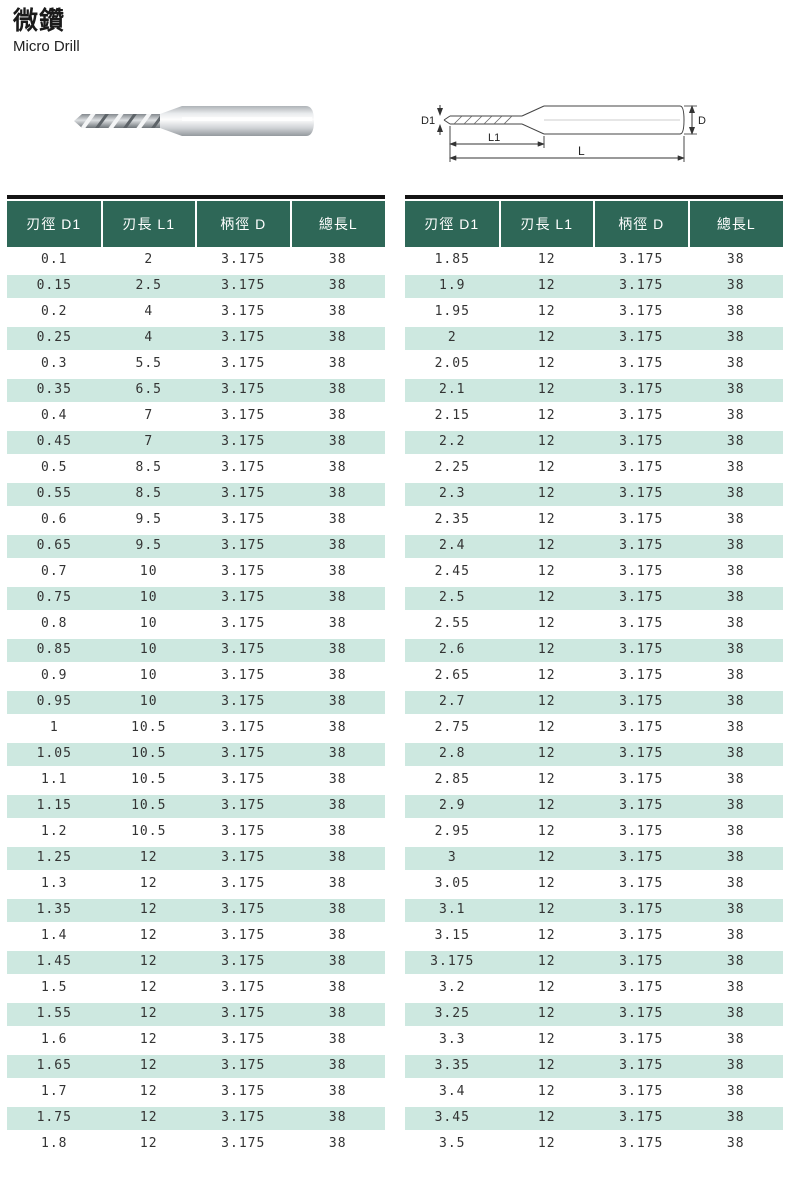  I want to click on table-cell: 7, so click(149, 415).